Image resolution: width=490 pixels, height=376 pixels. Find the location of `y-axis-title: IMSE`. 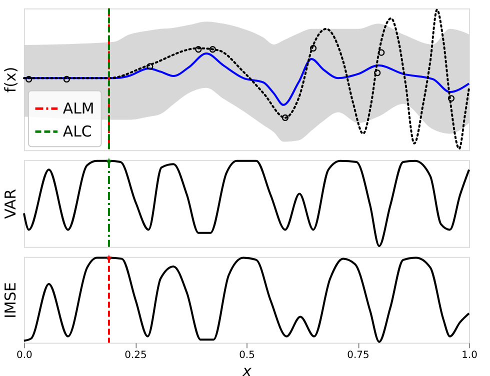

y-axis-title: IMSE is located at coordinates (10, 300).